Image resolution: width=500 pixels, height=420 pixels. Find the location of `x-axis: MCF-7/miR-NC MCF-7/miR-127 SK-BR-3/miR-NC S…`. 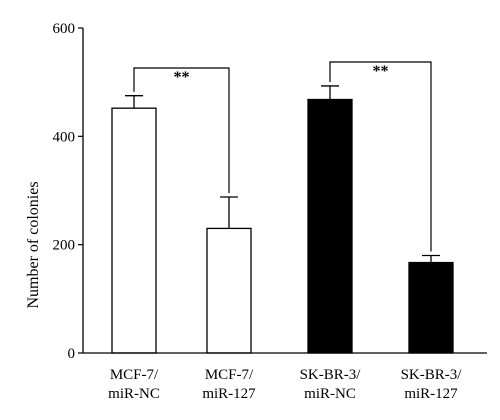

x-axis: MCF-7/miR-NC MCF-7/miR-127 SK-BR-3/miR-NC S… is located at coordinates (285, 377).